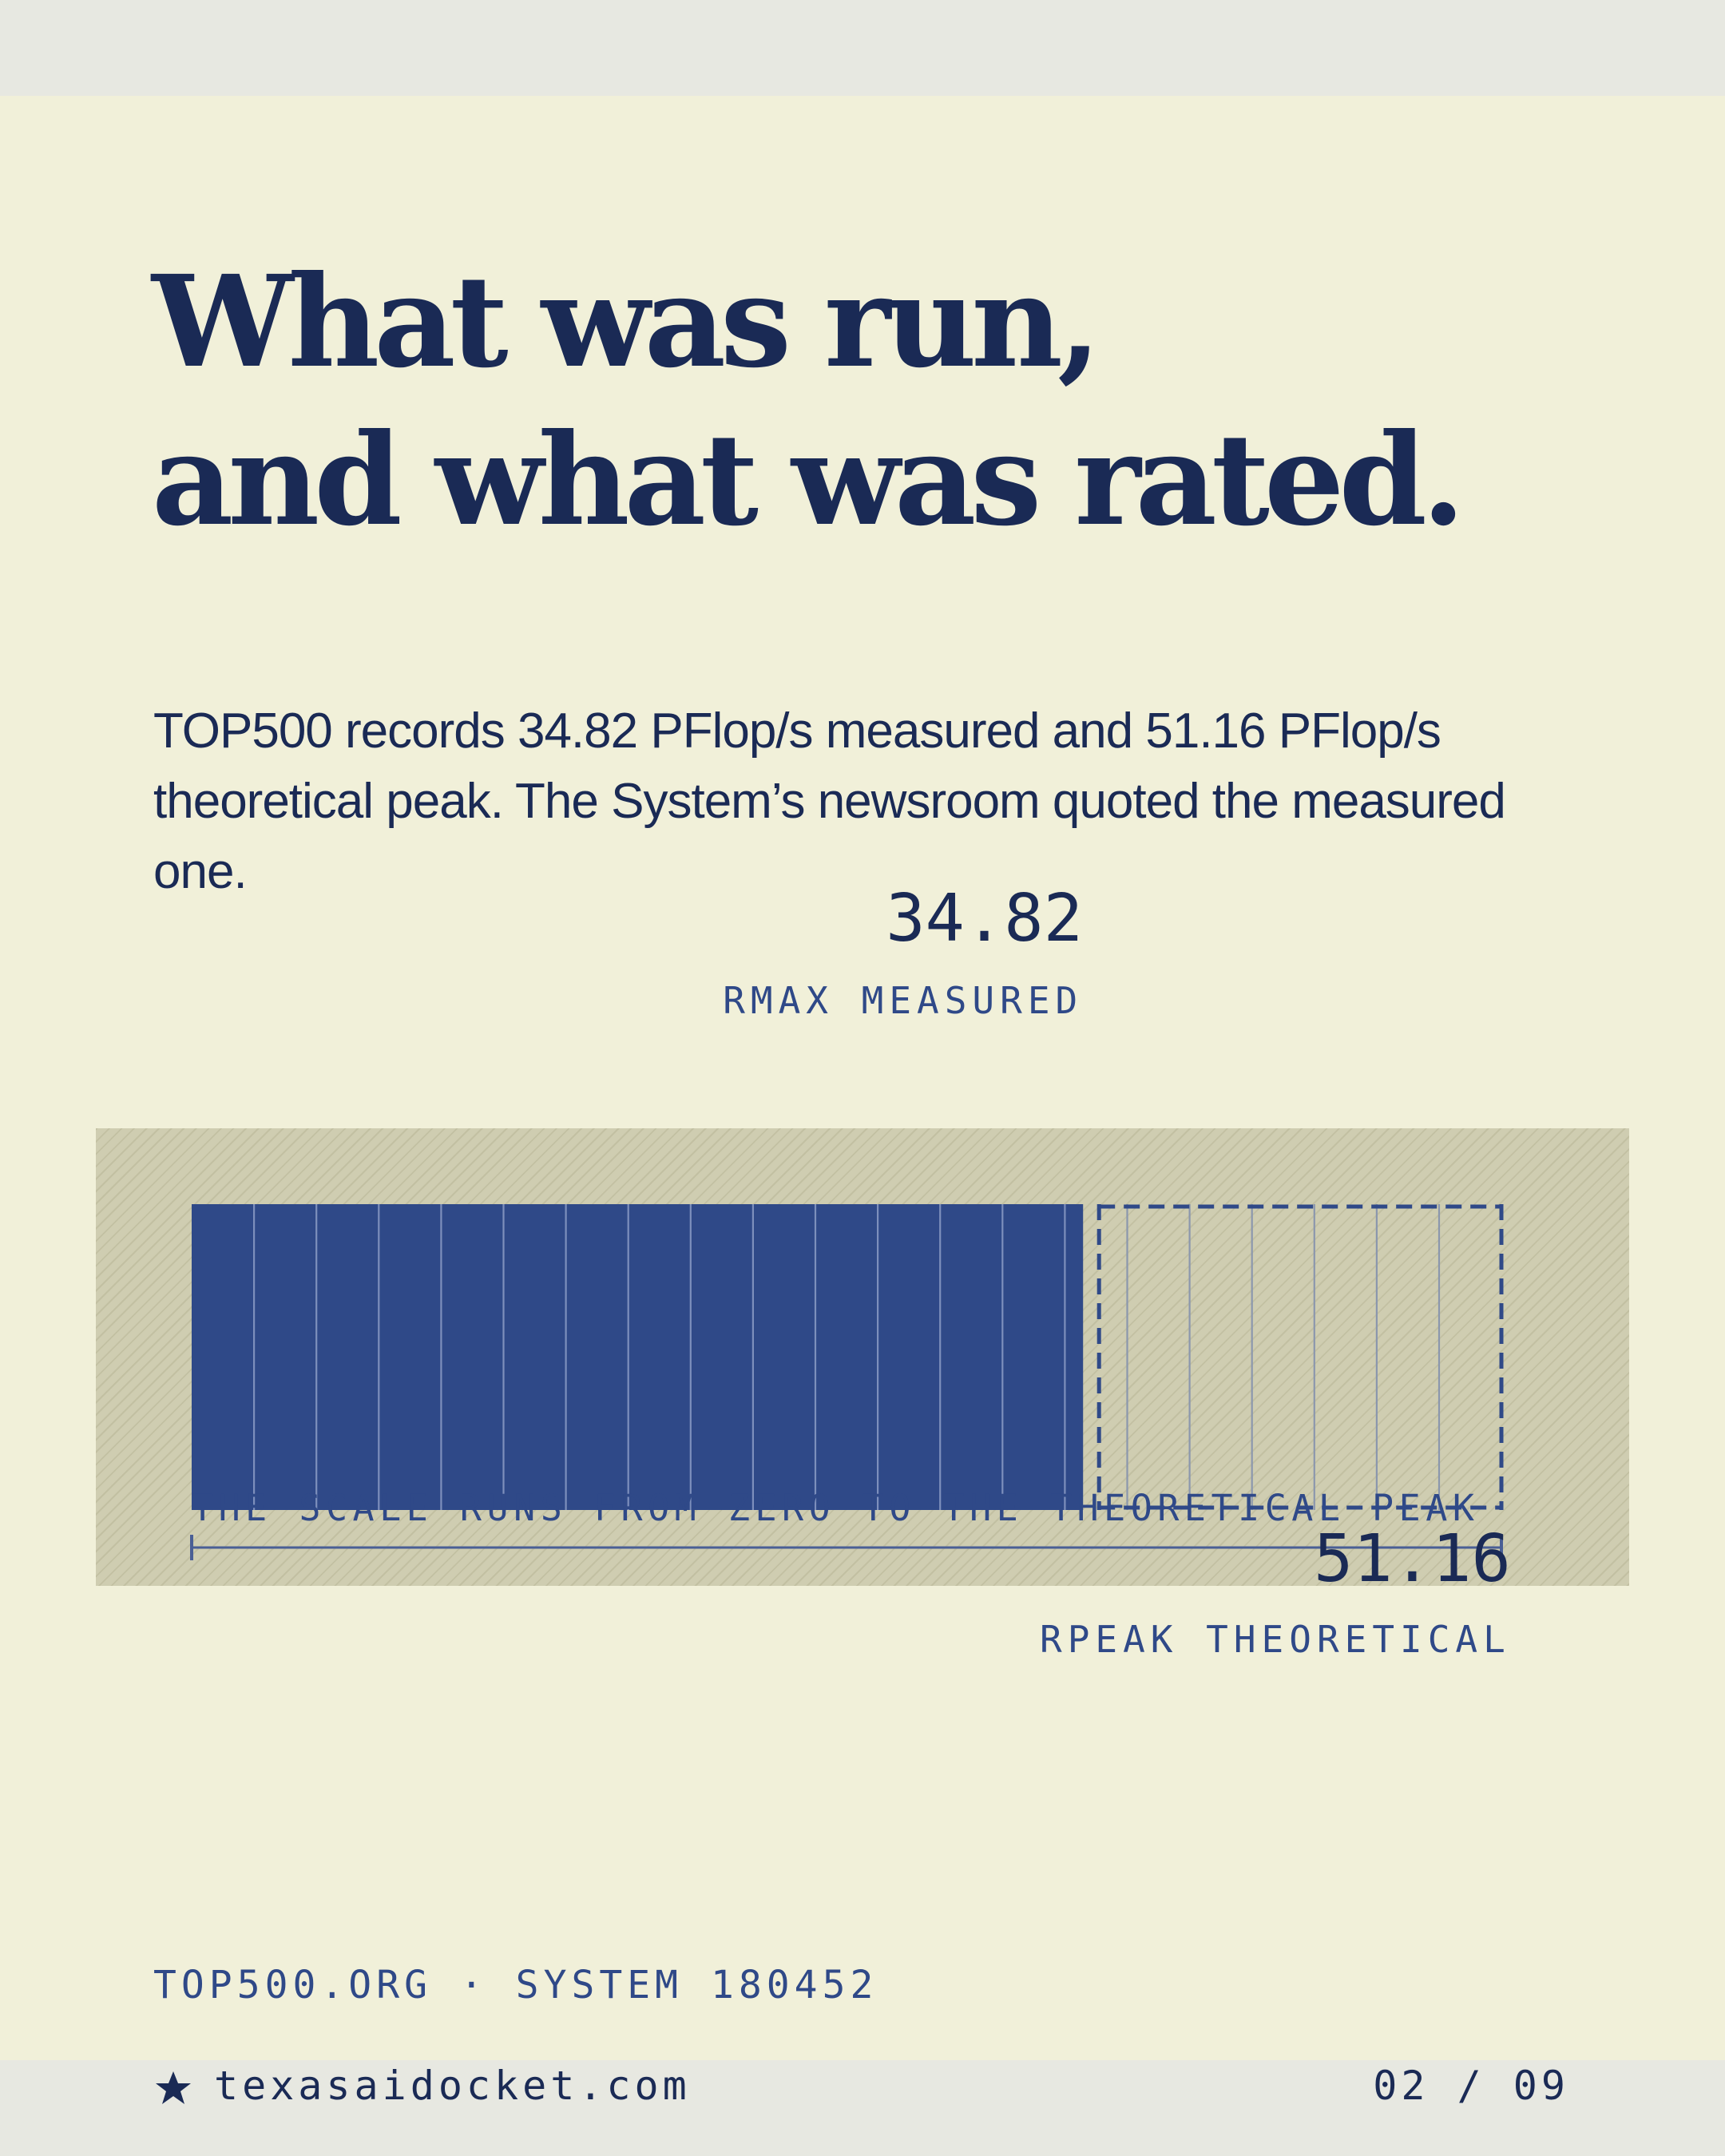  I want to click on bar-chart, so click(847, 1382).